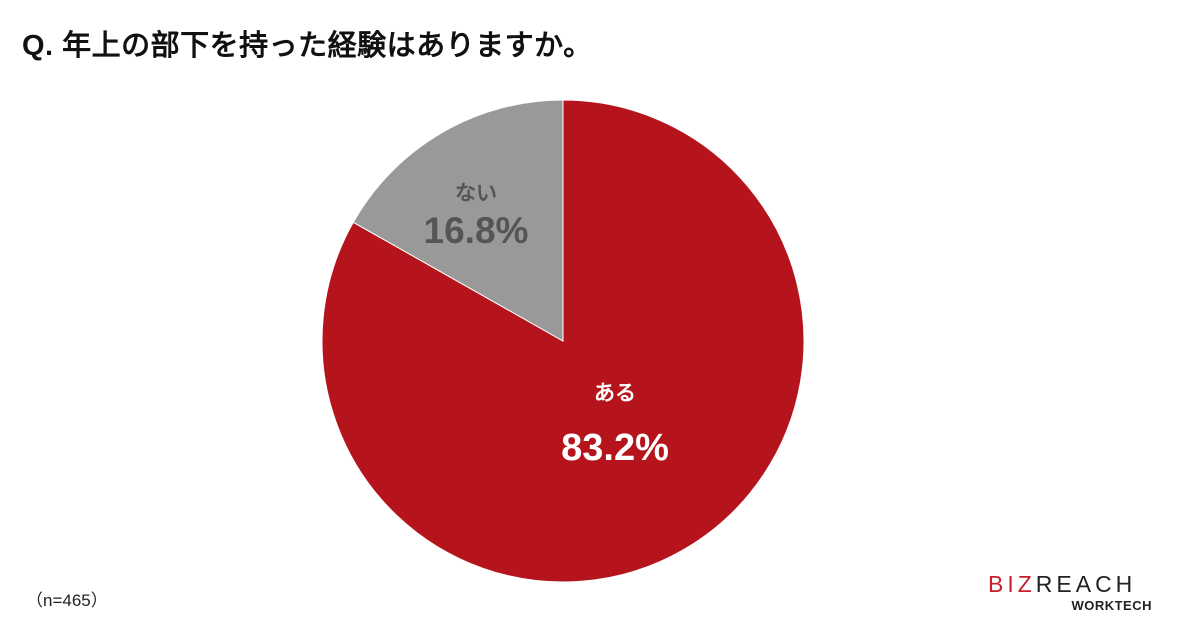 This screenshot has height=630, width=1200. What do you see at coordinates (1111, 605) in the screenshot?
I see `logo-worktech: WORKTECH` at bounding box center [1111, 605].